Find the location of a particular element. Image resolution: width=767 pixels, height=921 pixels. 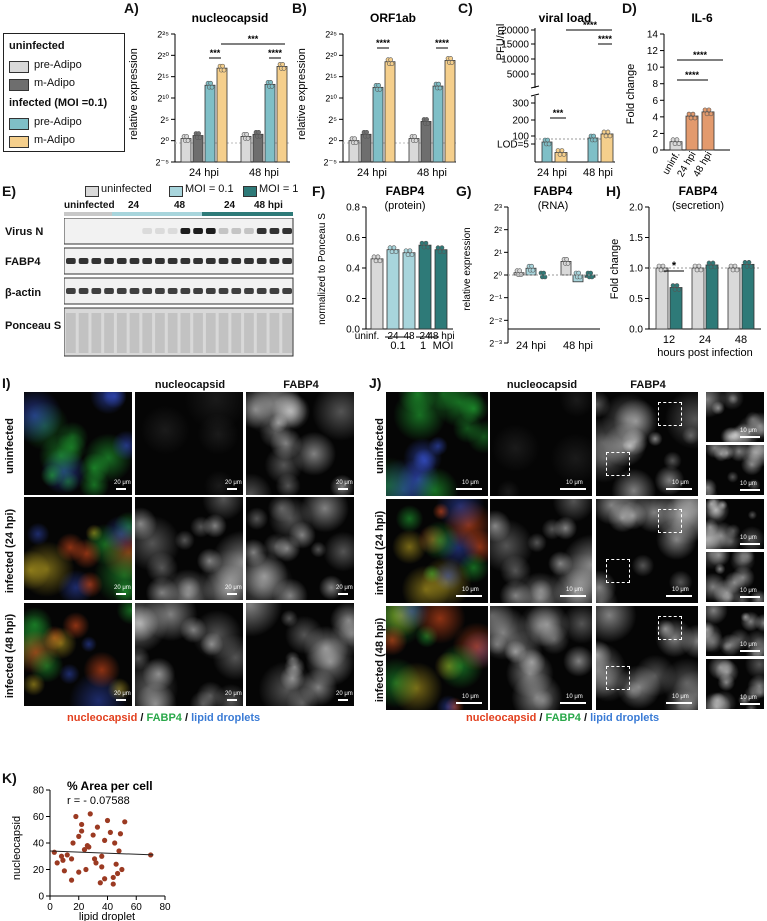

blot-legend: uninfected MOI = 0.1 MOI = 1 is located at coordinates (200, 191).